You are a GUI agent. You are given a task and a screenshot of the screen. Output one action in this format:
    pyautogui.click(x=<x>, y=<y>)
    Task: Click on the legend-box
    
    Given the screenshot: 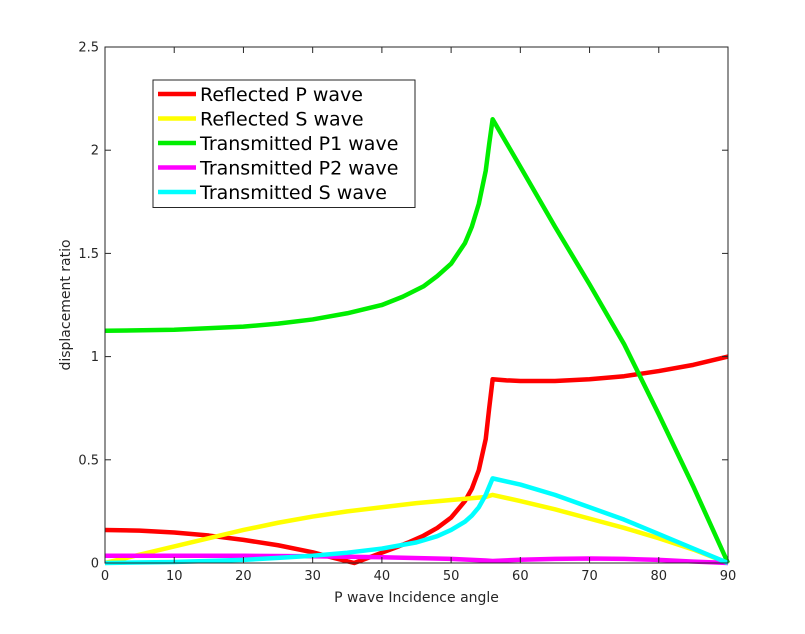 What is the action you would take?
    pyautogui.click(x=284, y=143)
    